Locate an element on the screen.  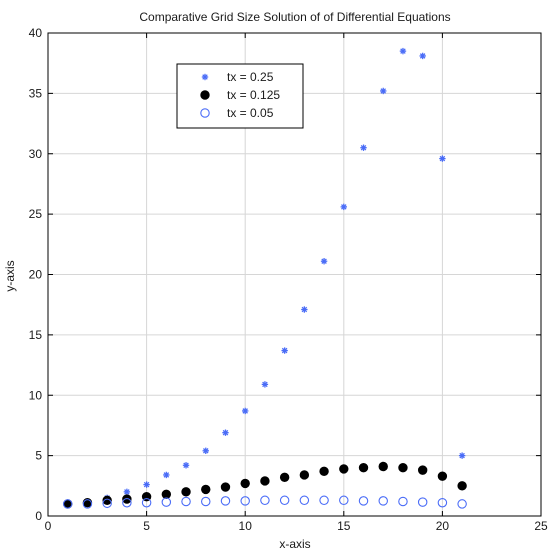
y-tick-label: 5 is located at coordinates (38, 456).